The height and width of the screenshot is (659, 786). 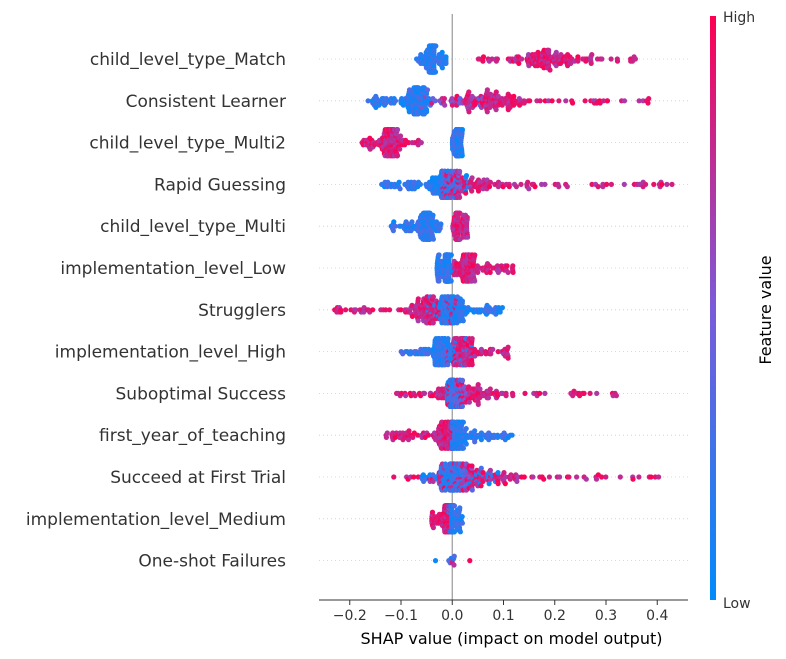 I want to click on x-tick-label: 0.2, so click(x=555, y=616).